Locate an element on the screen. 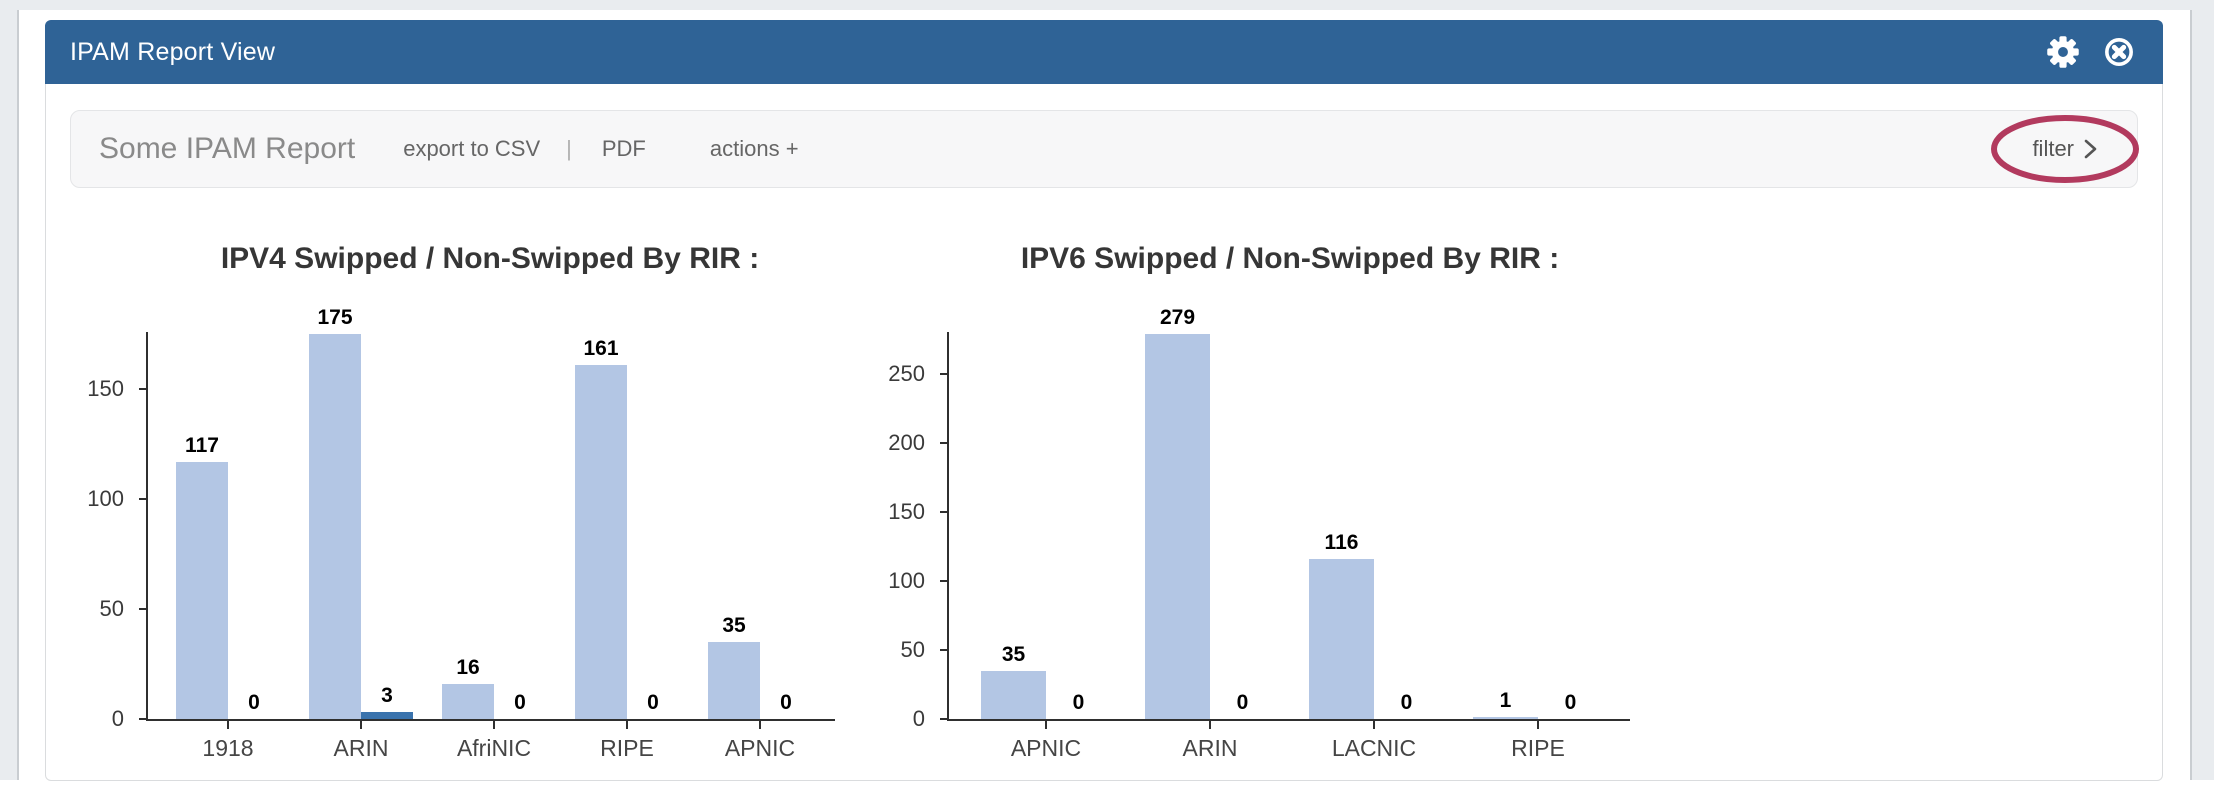 The image size is (2214, 786). filter-link-label: filter is located at coordinates (2053, 148).